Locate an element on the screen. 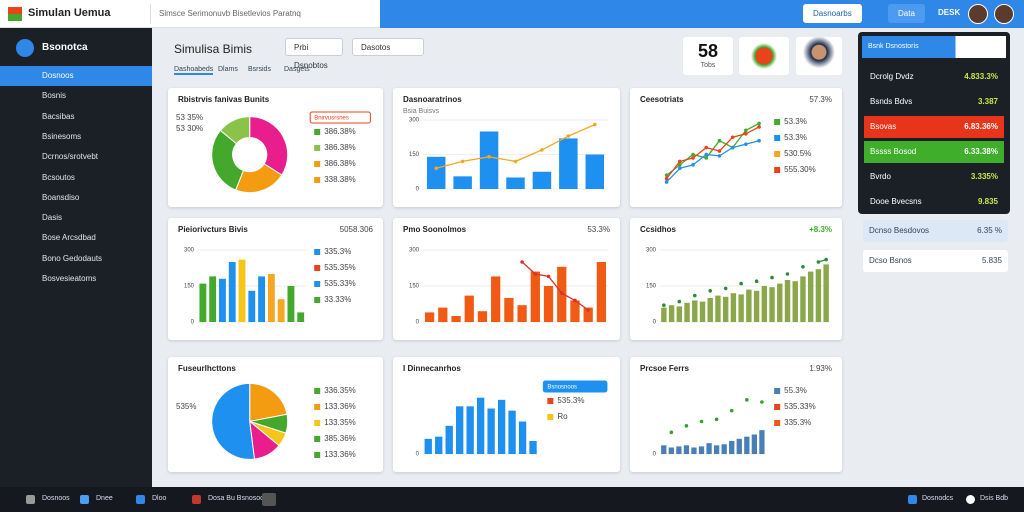 The width and height of the screenshot is (1024, 512). menu-item: Bosnis is located at coordinates (54, 96).